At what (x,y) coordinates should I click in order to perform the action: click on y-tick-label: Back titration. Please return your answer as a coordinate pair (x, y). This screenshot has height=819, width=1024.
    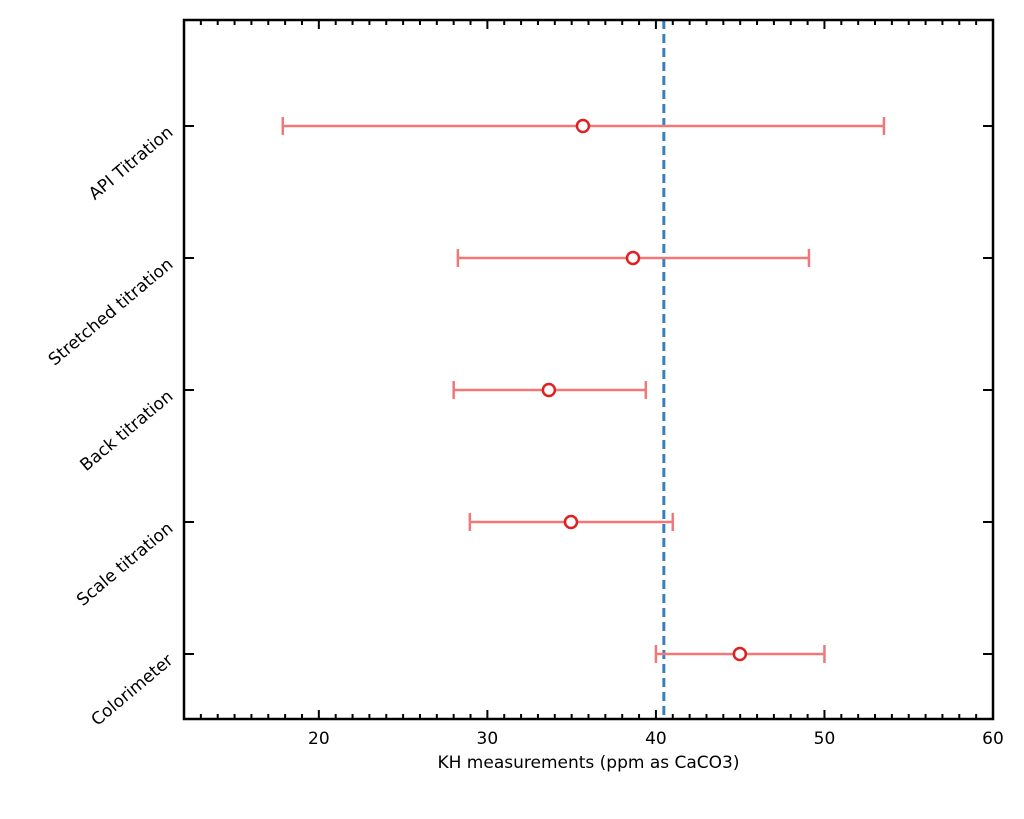
    Looking at the image, I should click on (126, 431).